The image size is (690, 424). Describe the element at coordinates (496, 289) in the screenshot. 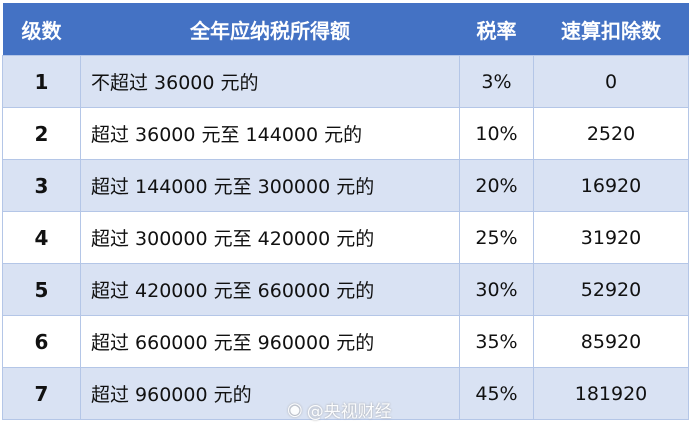

I see `tax-rate-cell: 30%` at that location.